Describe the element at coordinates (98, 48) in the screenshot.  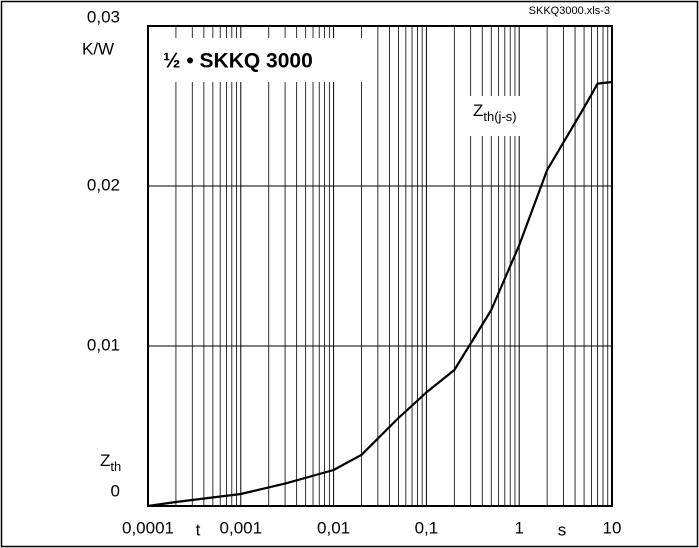
I see `y-unit: K/W` at that location.